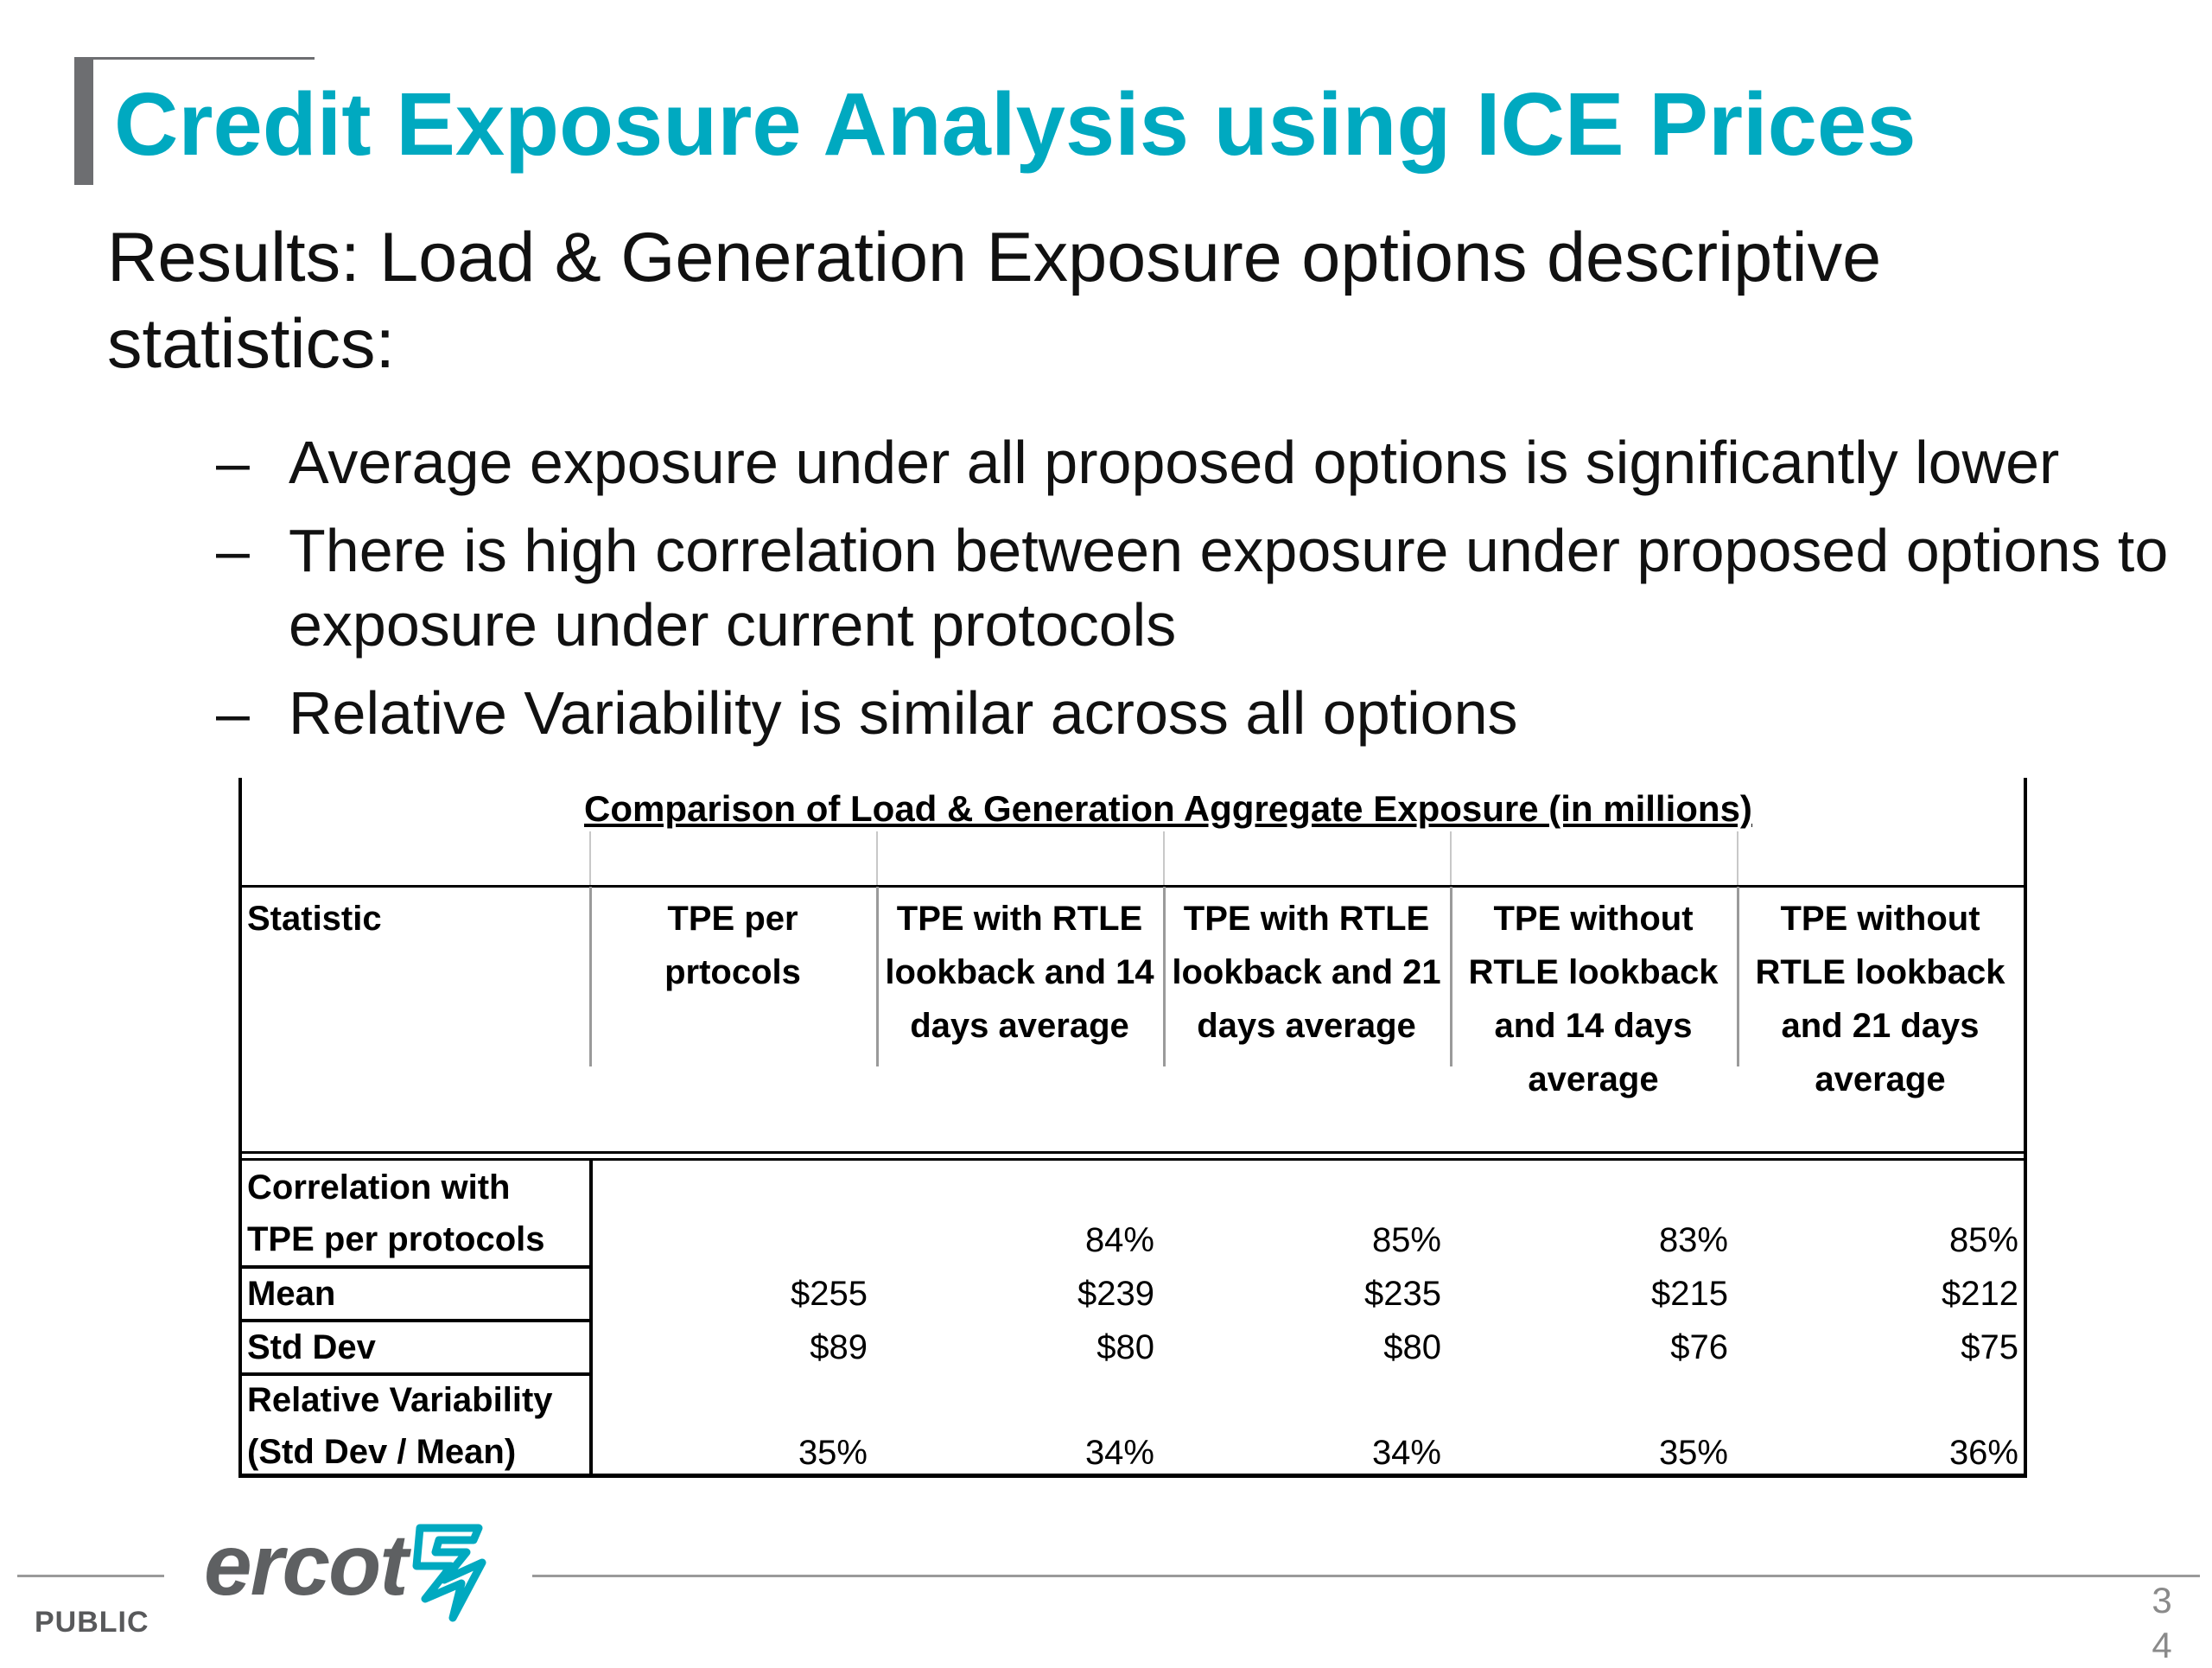  I want to click on table-cell: $212, so click(1980, 1294).